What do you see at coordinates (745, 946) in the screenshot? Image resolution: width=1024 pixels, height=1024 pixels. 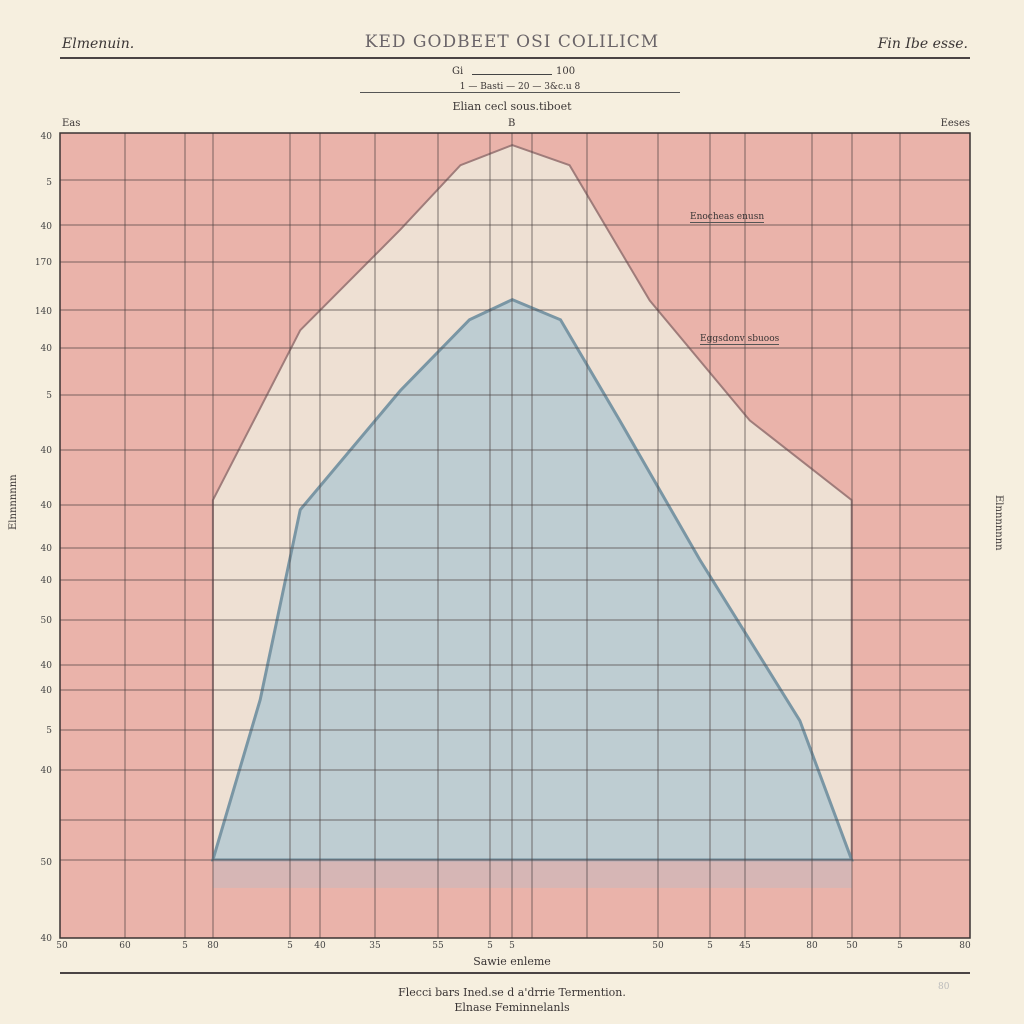 I see `x-tick-label: 45` at bounding box center [745, 946].